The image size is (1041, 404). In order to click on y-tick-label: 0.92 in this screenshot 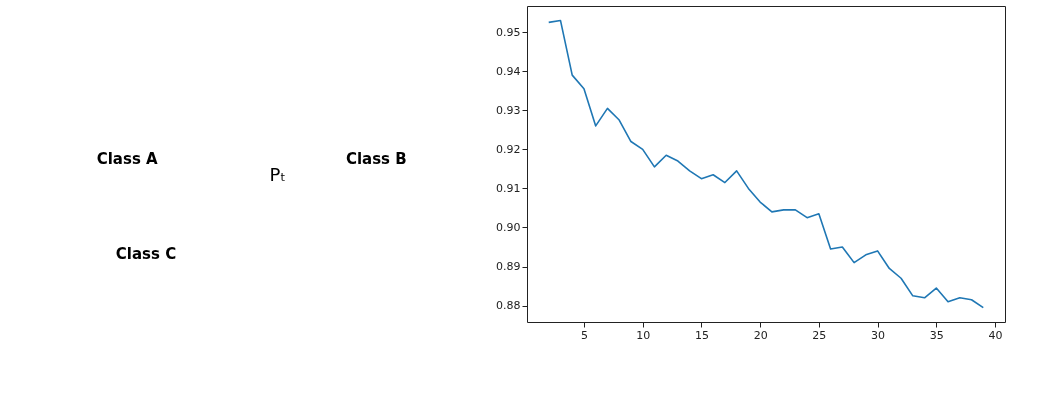, I will do `click(508, 149)`.